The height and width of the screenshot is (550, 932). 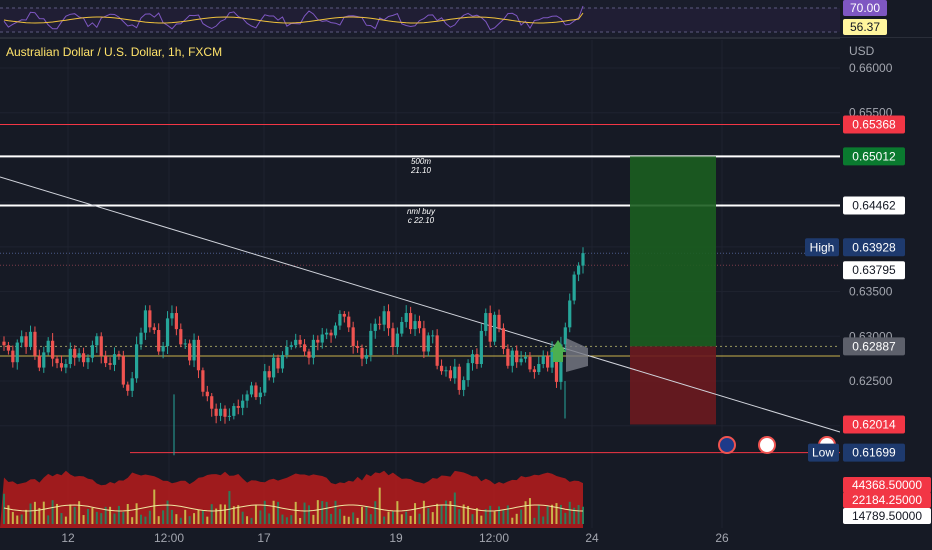 I want to click on price-tag-label: 0.65012, so click(x=874, y=156).